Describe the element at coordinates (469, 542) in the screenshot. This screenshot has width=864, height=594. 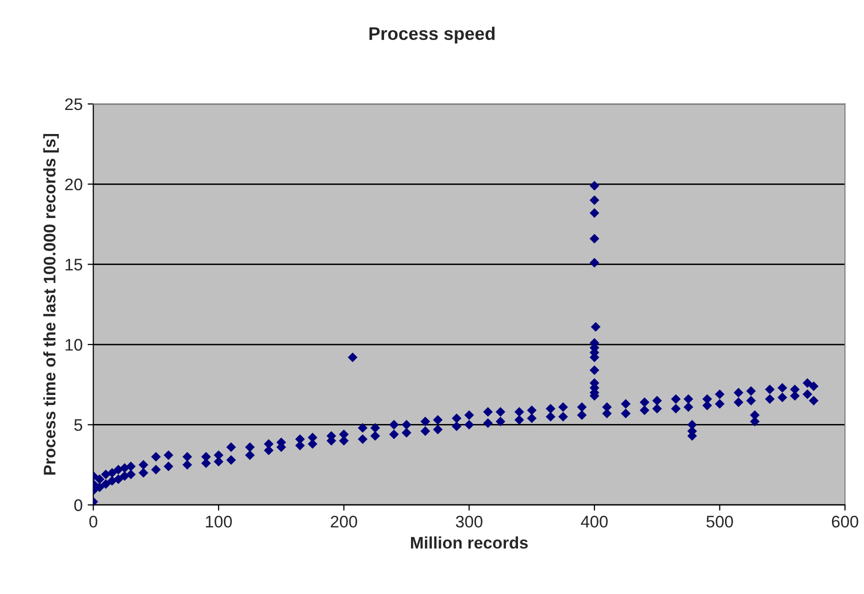
I see `x-axis-title: Million records` at that location.